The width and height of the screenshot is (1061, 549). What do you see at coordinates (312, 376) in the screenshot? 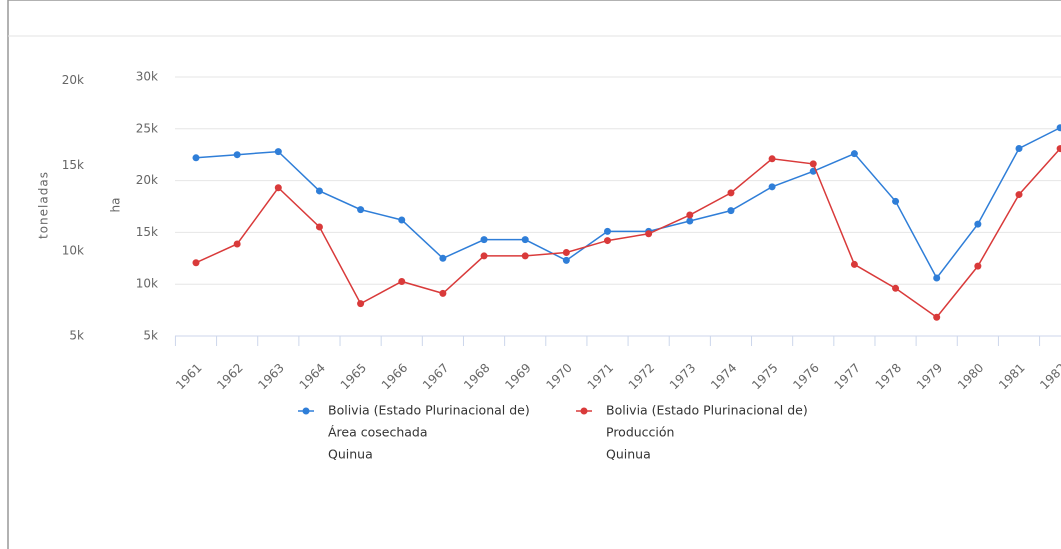
I see `x-tick-label: 1964` at bounding box center [312, 376].